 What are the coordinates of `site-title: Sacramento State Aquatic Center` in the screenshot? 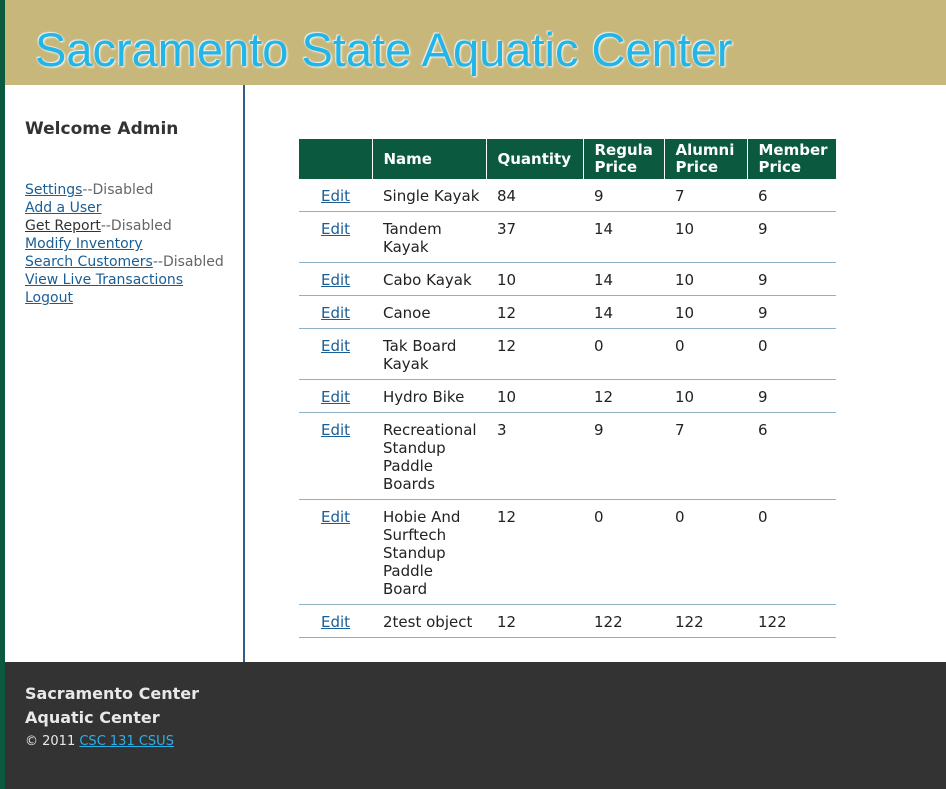 It's located at (384, 49).